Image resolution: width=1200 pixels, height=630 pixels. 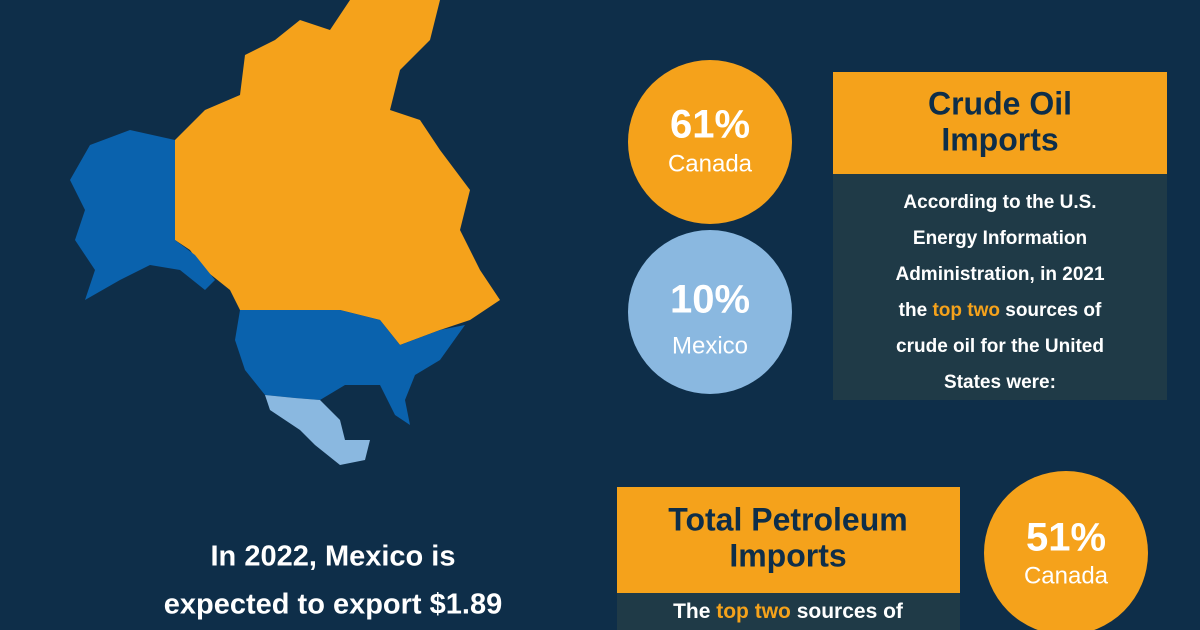 What do you see at coordinates (1000, 103) in the screenshot?
I see `header: Crude Oil` at bounding box center [1000, 103].